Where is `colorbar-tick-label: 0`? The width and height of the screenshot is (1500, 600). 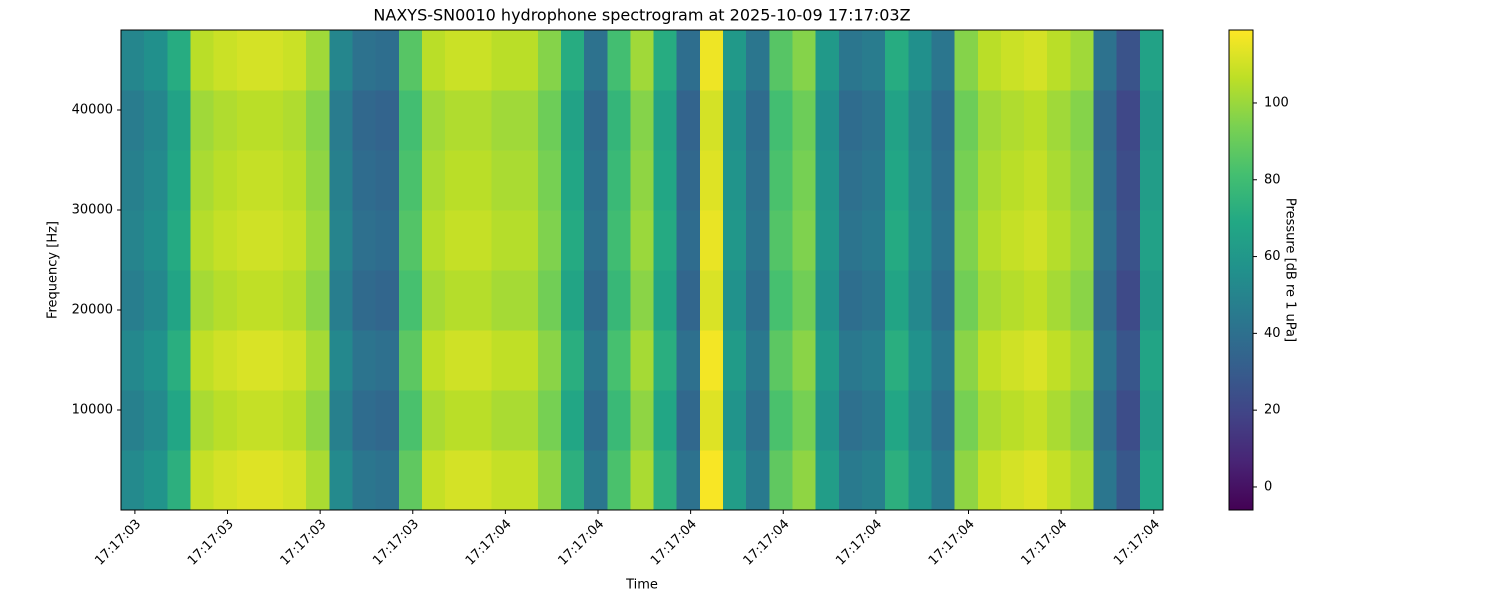
colorbar-tick-label: 0 is located at coordinates (1268, 486).